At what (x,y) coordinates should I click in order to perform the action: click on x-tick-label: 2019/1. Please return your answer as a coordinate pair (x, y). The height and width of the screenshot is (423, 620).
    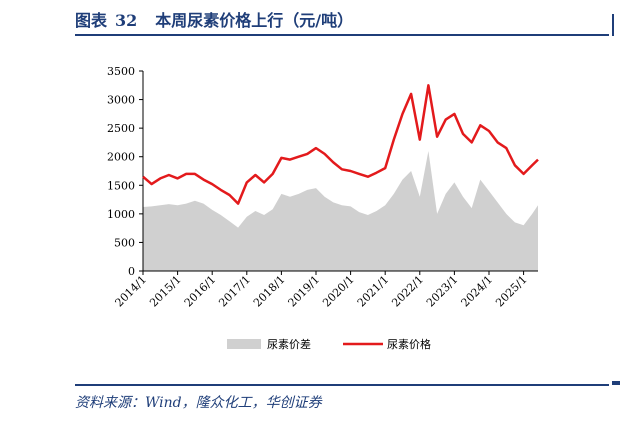
    Looking at the image, I should click on (304, 291).